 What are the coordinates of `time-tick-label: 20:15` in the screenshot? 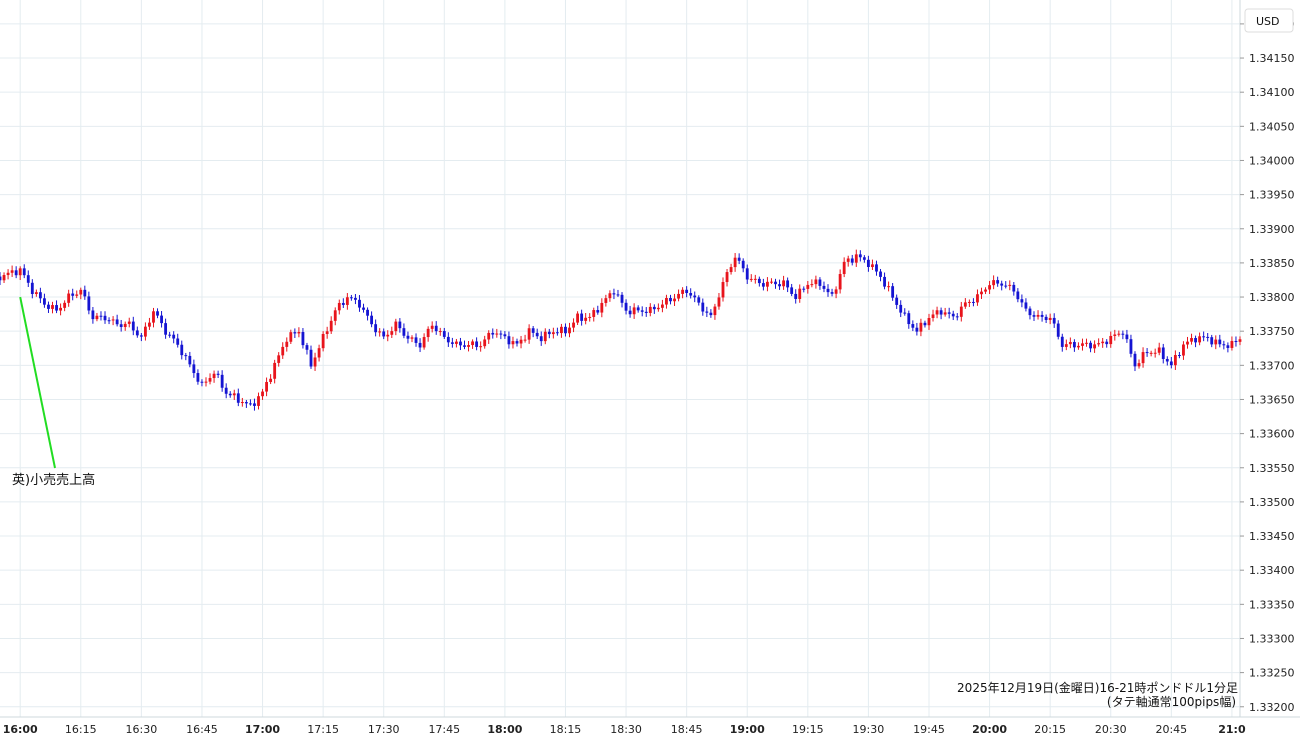 It's located at (1050, 729).